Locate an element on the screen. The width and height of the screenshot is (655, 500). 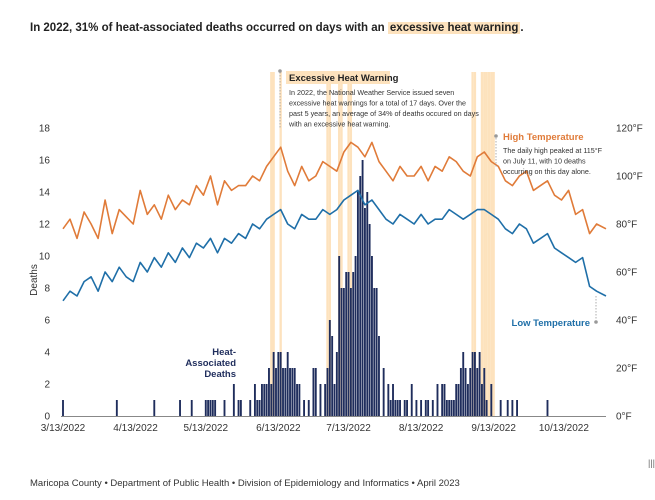
x-tick-label: 4/13/2022 is located at coordinates (135, 428).